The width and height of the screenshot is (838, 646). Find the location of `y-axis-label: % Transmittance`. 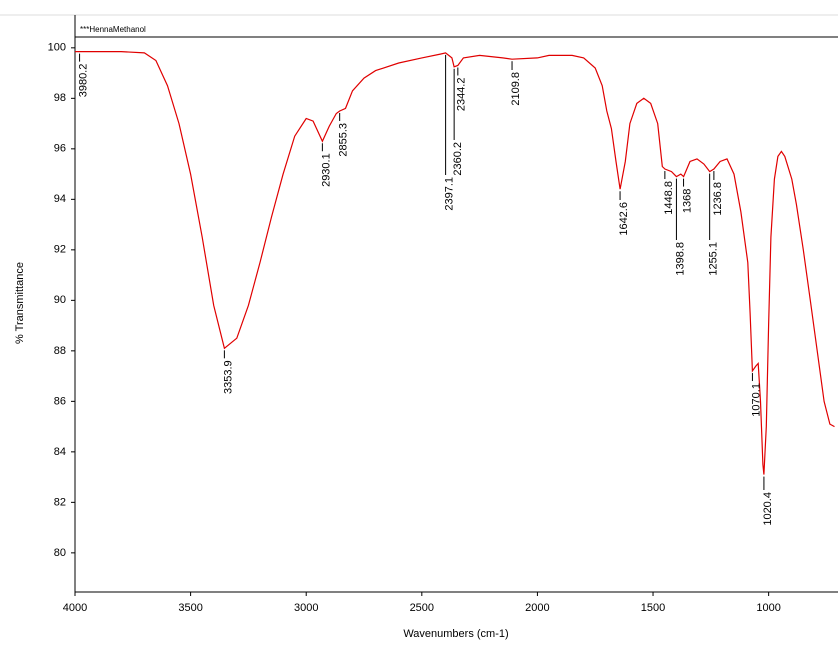

y-axis-label: % Transmittance is located at coordinates (20, 303).